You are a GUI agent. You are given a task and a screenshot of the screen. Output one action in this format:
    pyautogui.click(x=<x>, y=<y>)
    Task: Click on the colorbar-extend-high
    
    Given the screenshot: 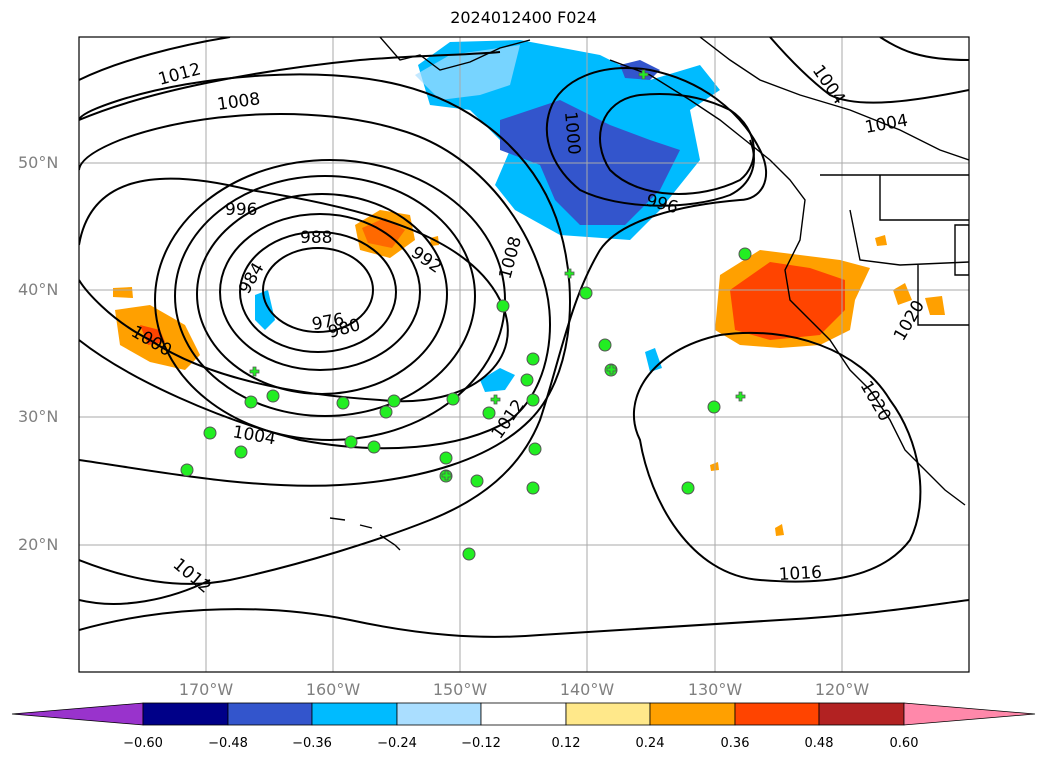 What is the action you would take?
    pyautogui.click(x=969, y=714)
    